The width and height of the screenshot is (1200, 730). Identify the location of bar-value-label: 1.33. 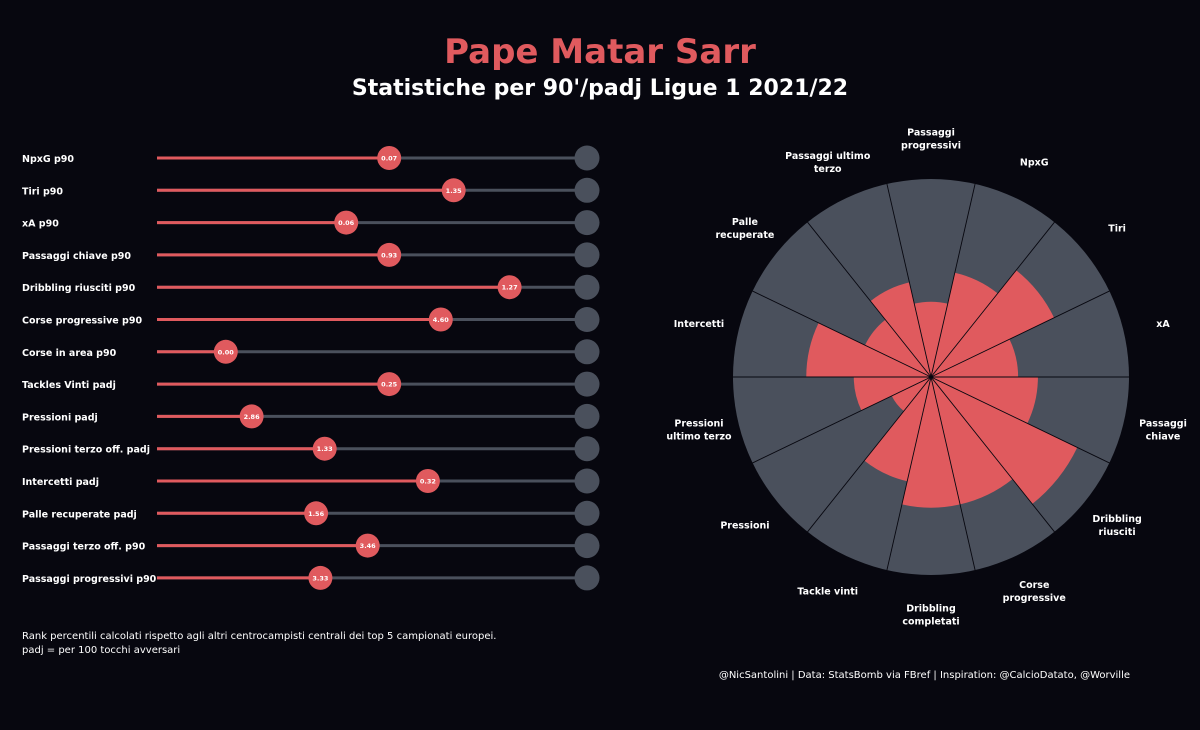
(325, 449).